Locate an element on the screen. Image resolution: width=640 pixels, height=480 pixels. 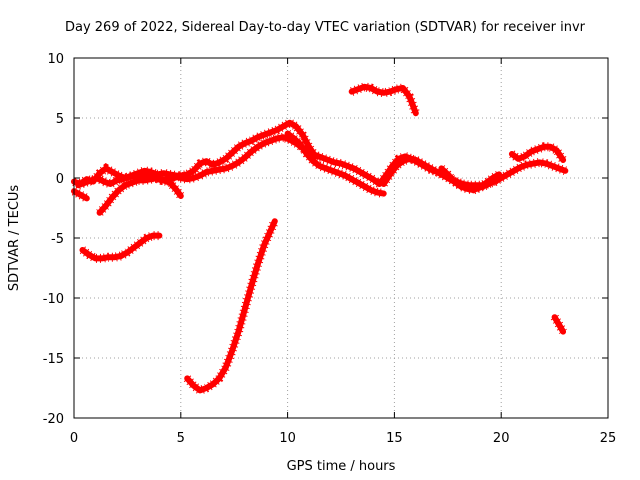
x-tick-label: 0 is located at coordinates (74, 438).